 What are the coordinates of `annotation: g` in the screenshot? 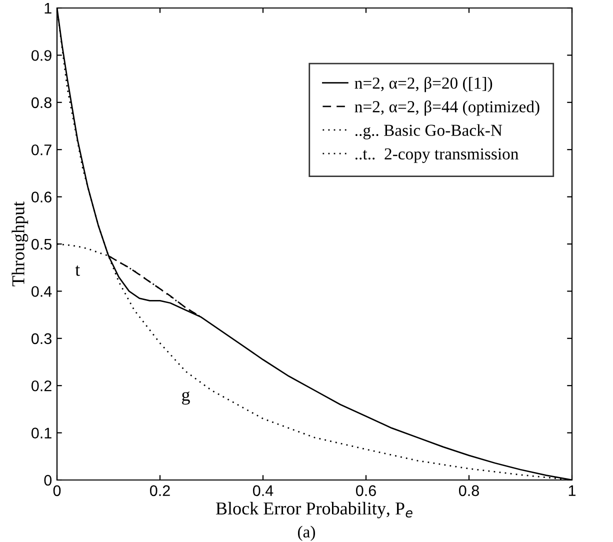 It's located at (186, 398).